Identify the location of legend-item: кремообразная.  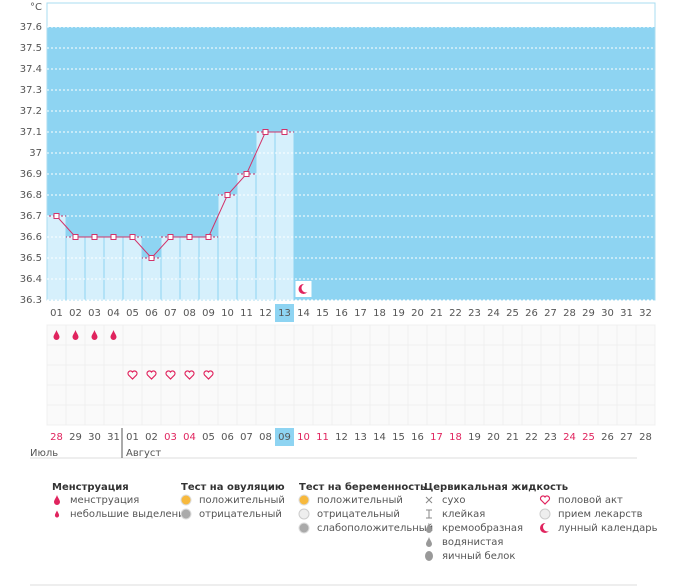
(482, 528).